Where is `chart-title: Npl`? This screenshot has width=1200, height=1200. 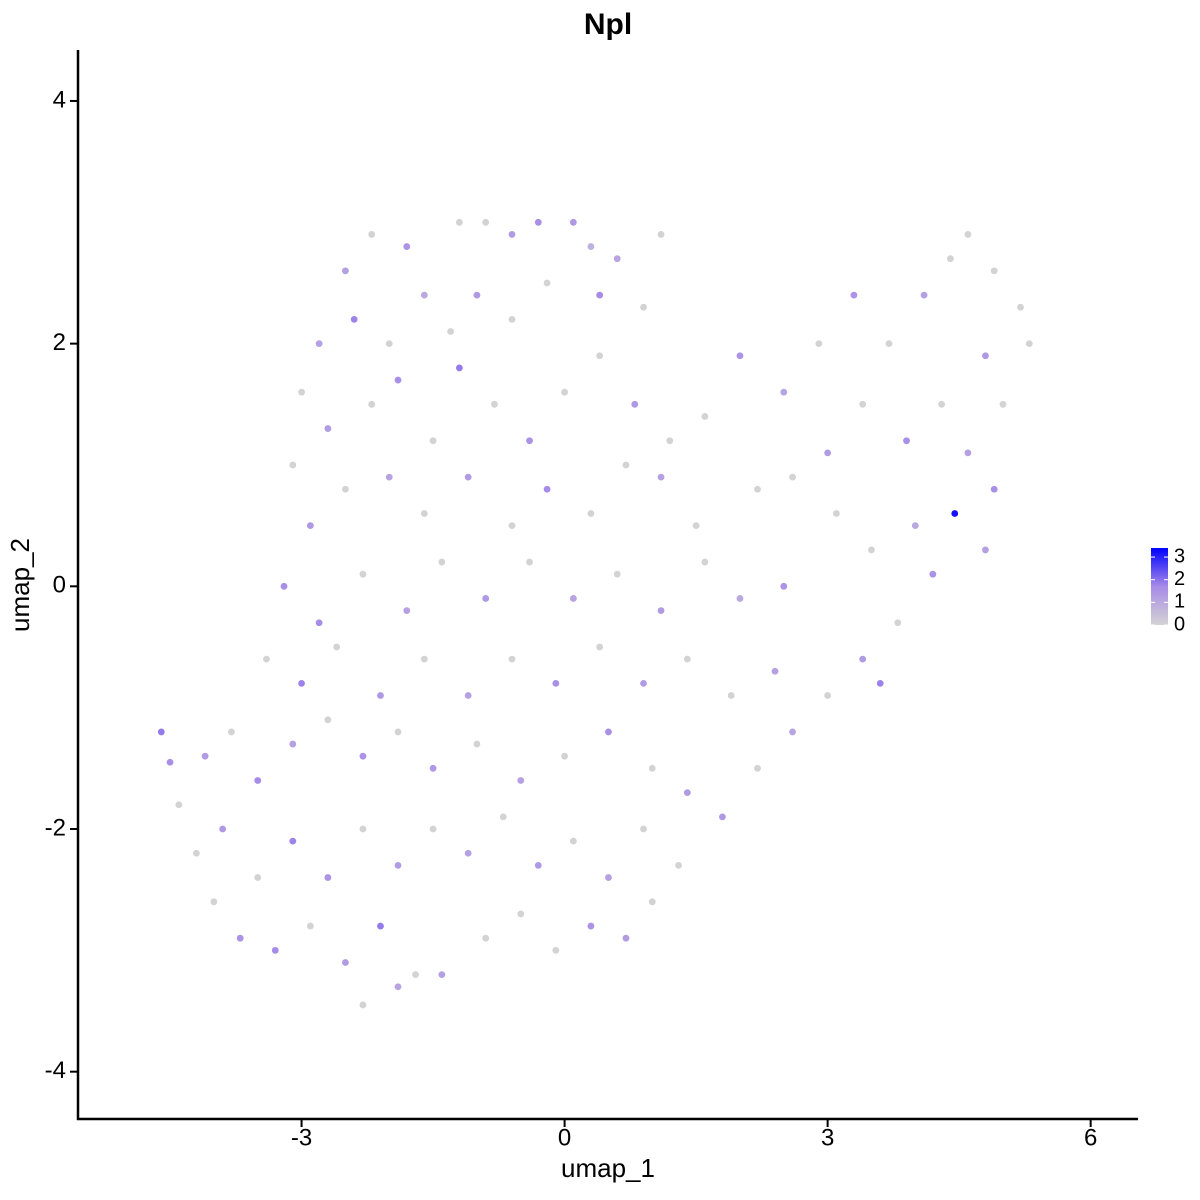 chart-title: Npl is located at coordinates (608, 24).